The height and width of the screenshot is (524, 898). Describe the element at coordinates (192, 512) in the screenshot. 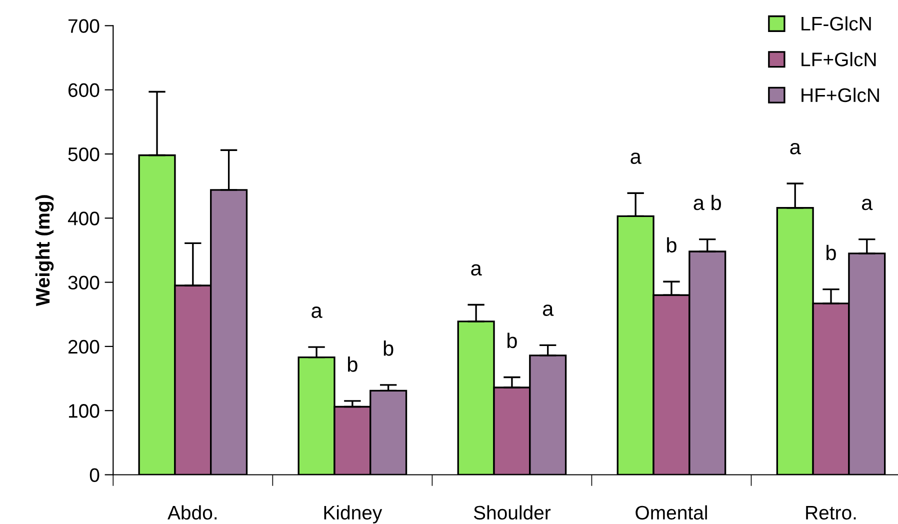

I see `x-tick-label: Abdo.` at that location.